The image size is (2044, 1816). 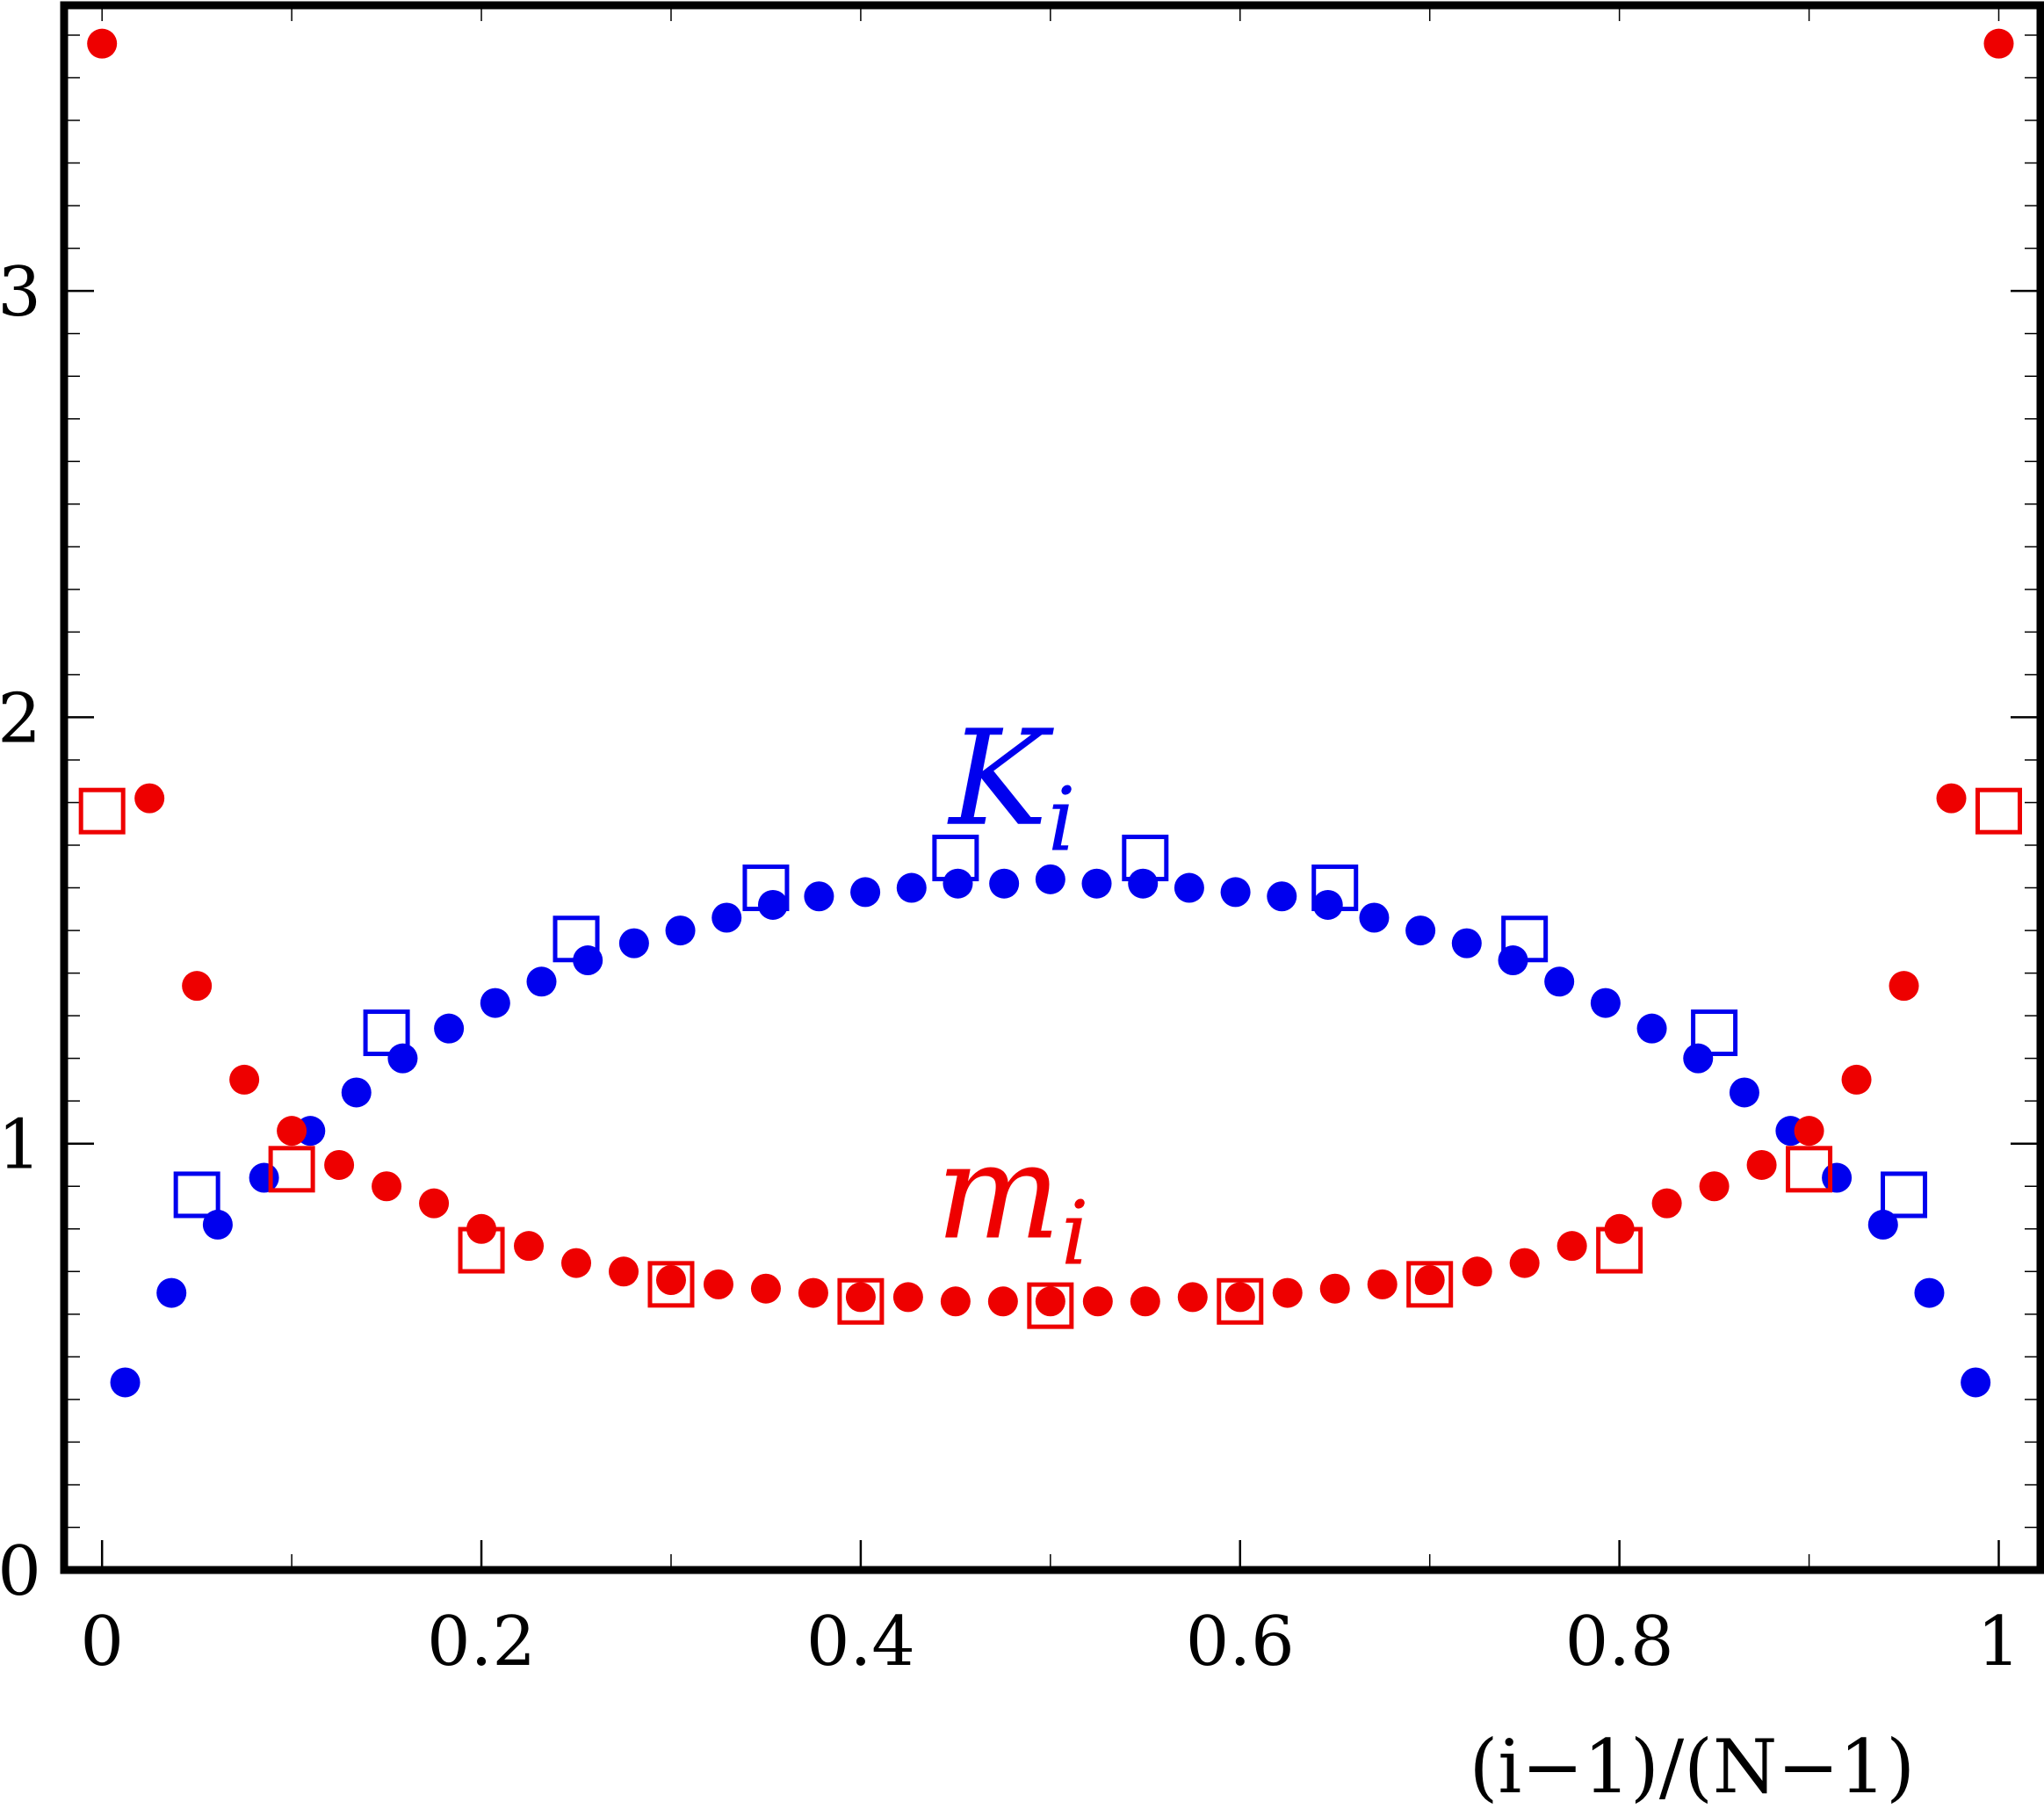 I want to click on x-tick-label: 0.2, so click(x=481, y=1643).